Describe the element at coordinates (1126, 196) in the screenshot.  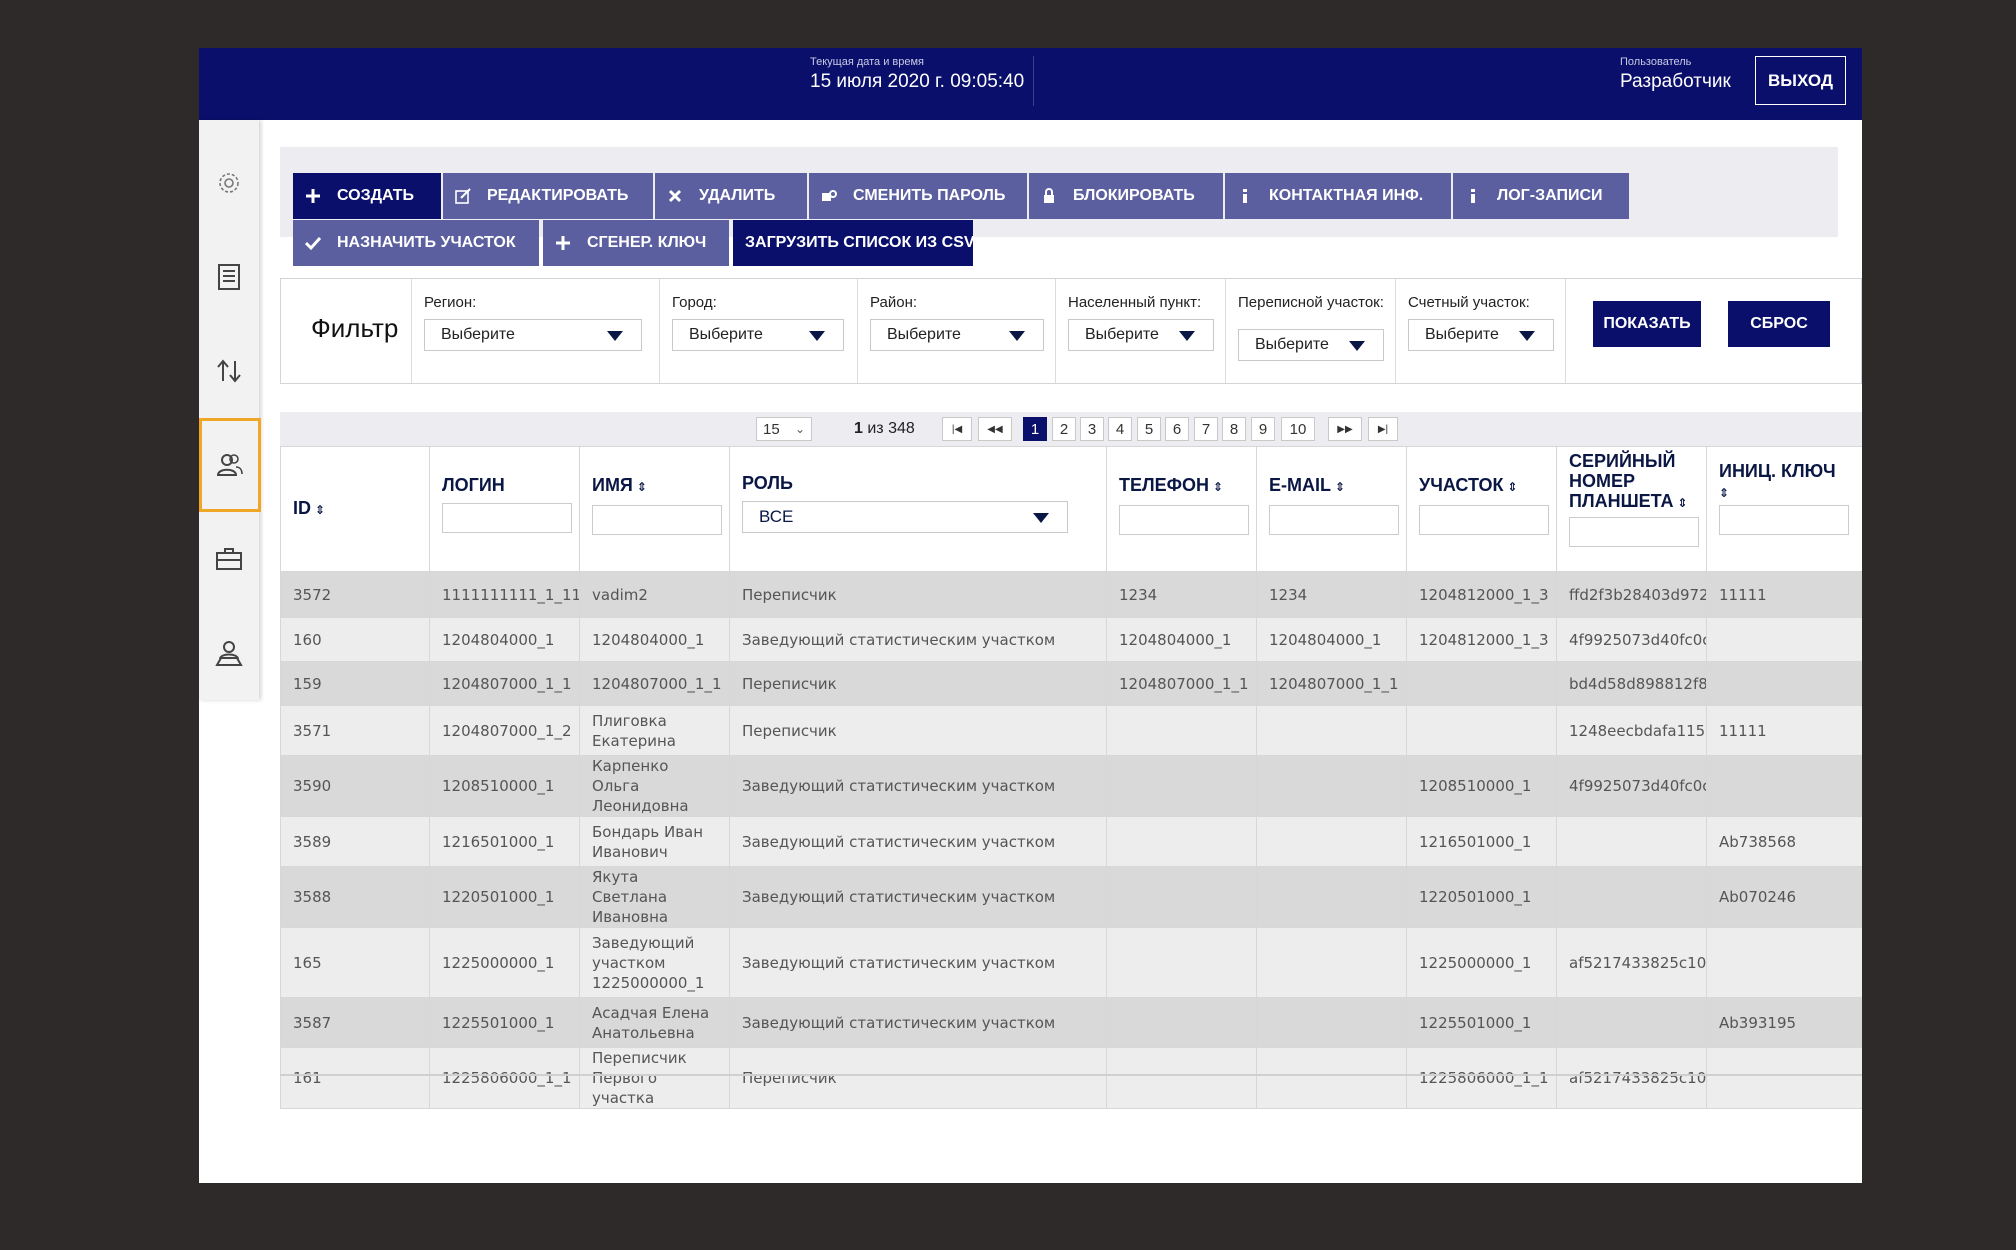
I see `block-button: БЛОКИРОВАТЬ` at that location.